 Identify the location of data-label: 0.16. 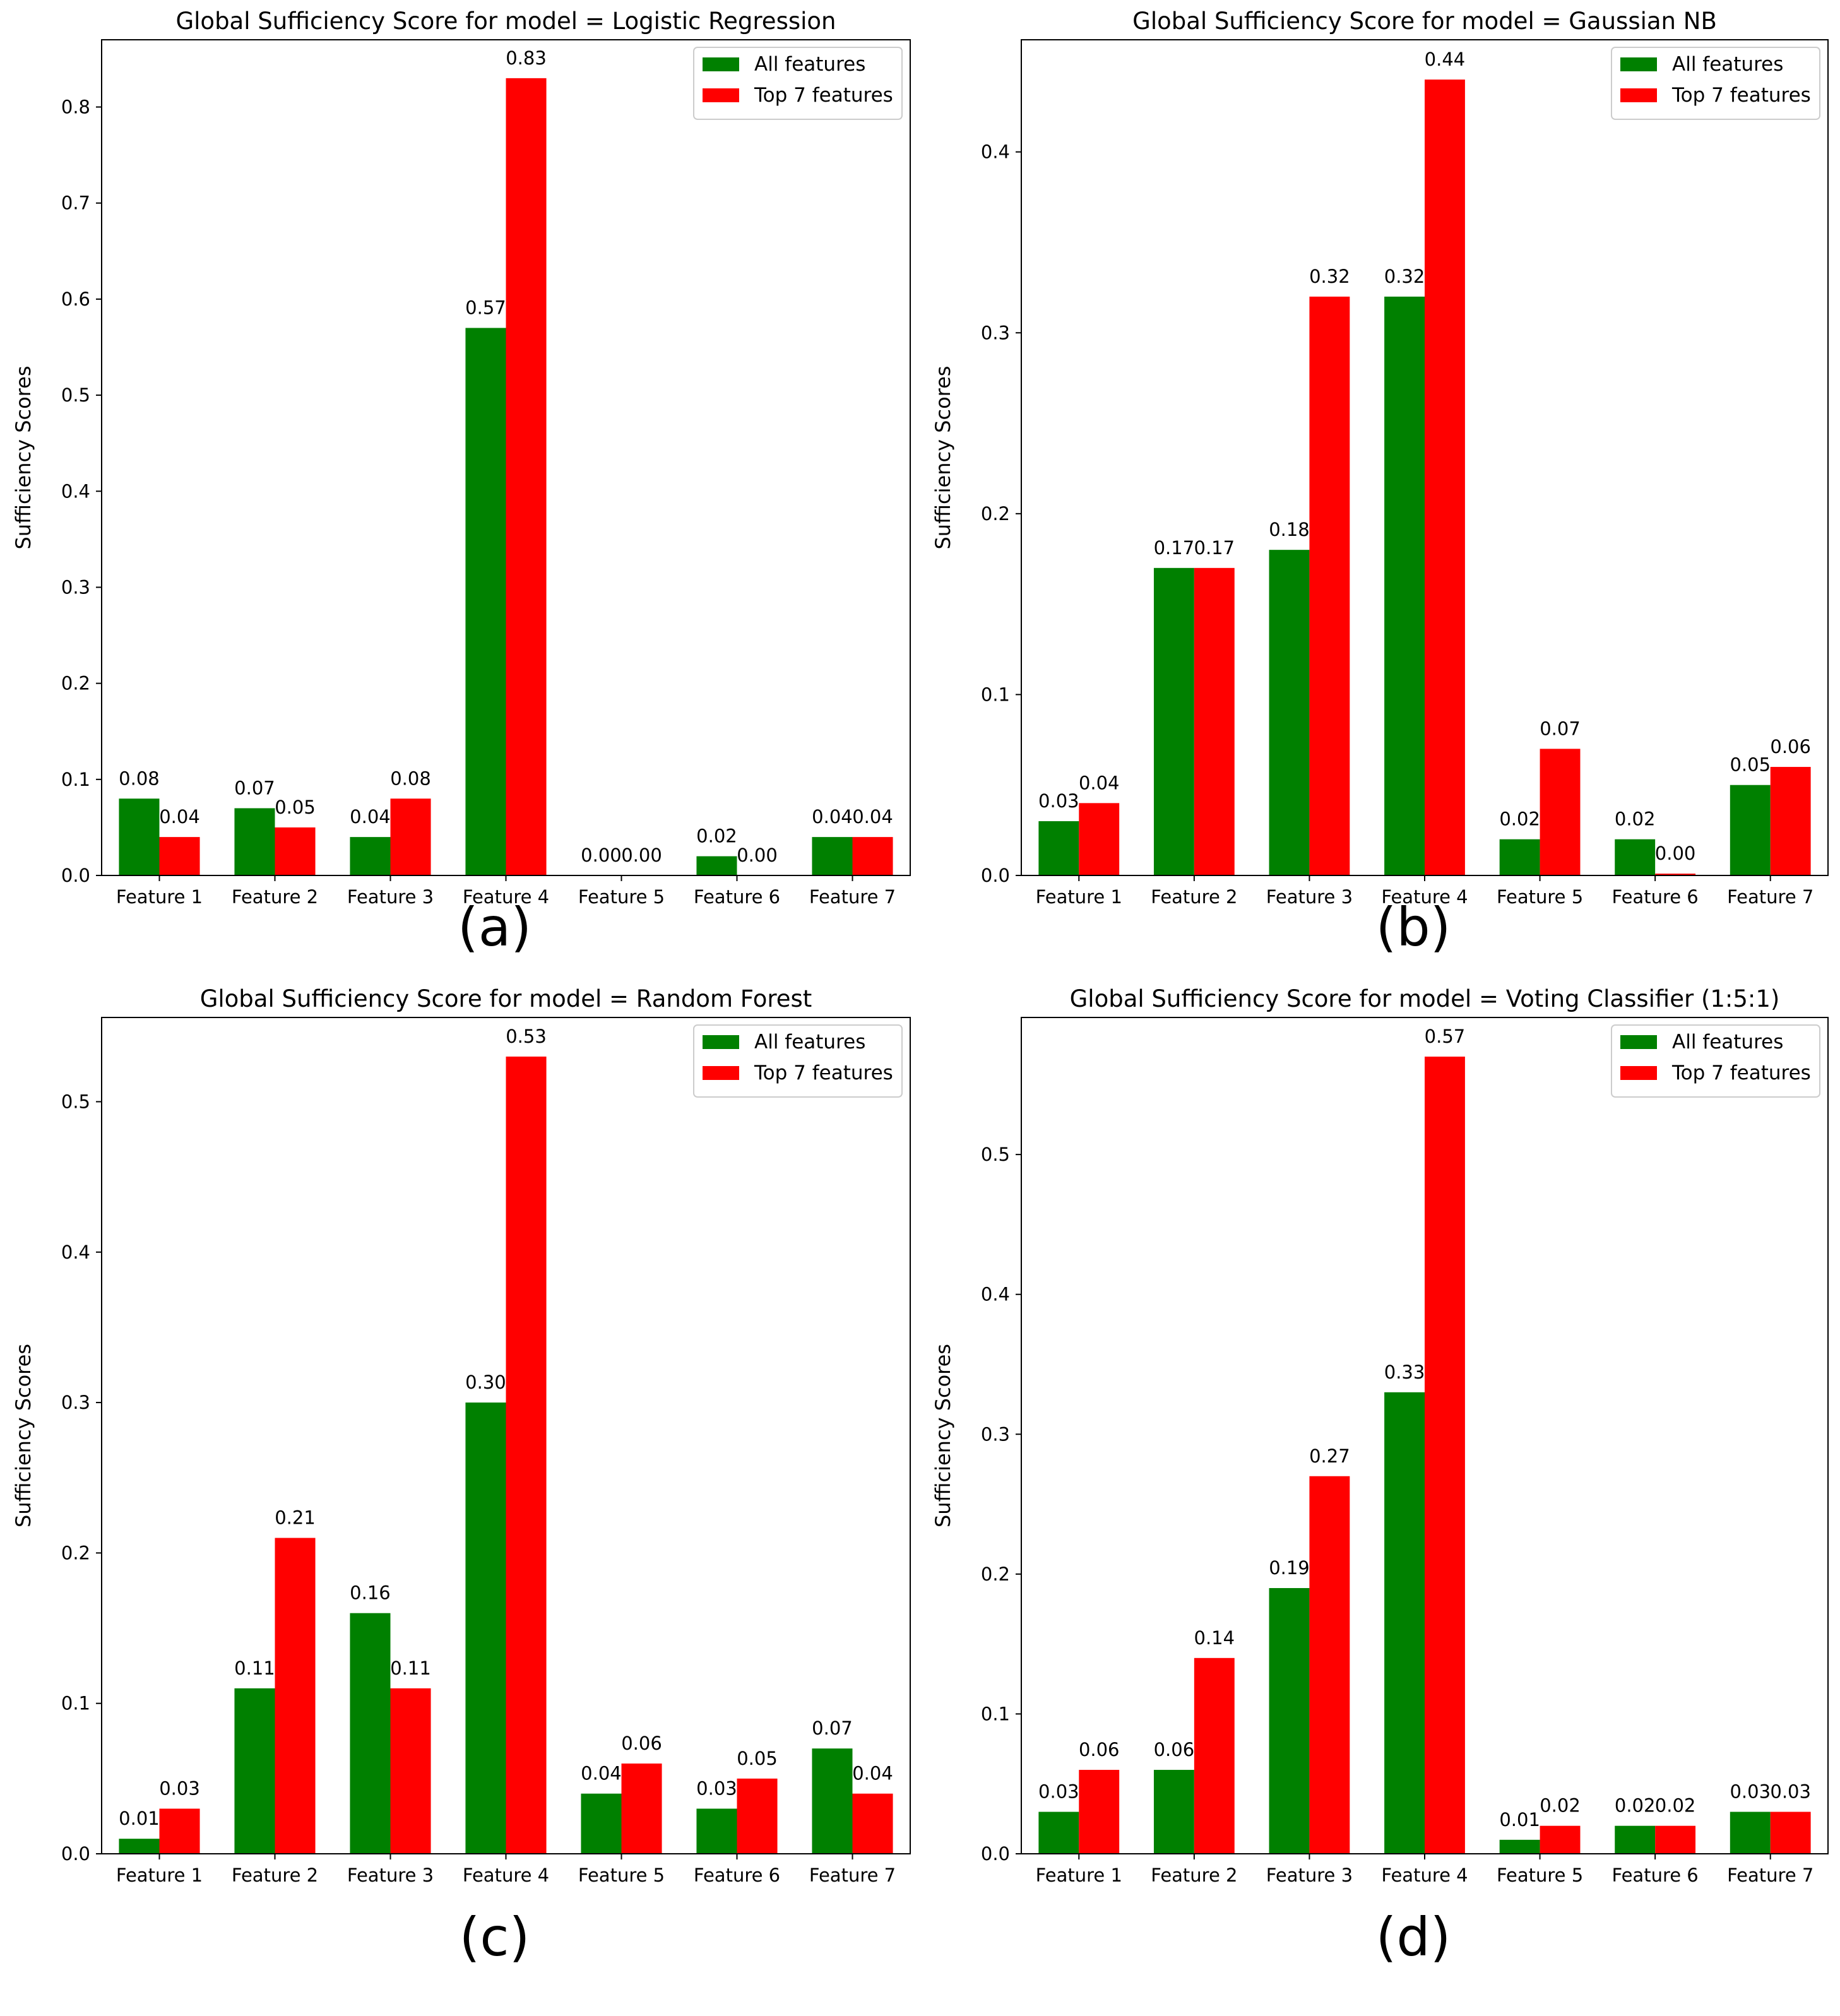
(371, 1593).